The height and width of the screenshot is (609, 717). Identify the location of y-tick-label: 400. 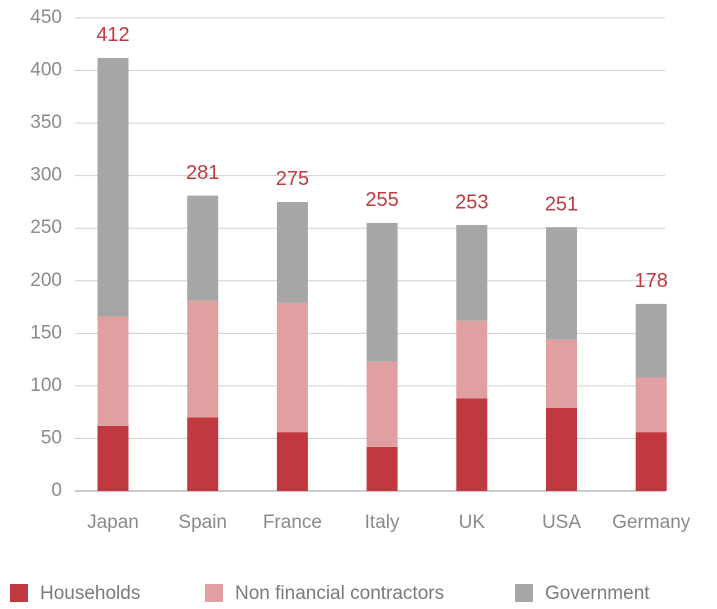
(46, 70).